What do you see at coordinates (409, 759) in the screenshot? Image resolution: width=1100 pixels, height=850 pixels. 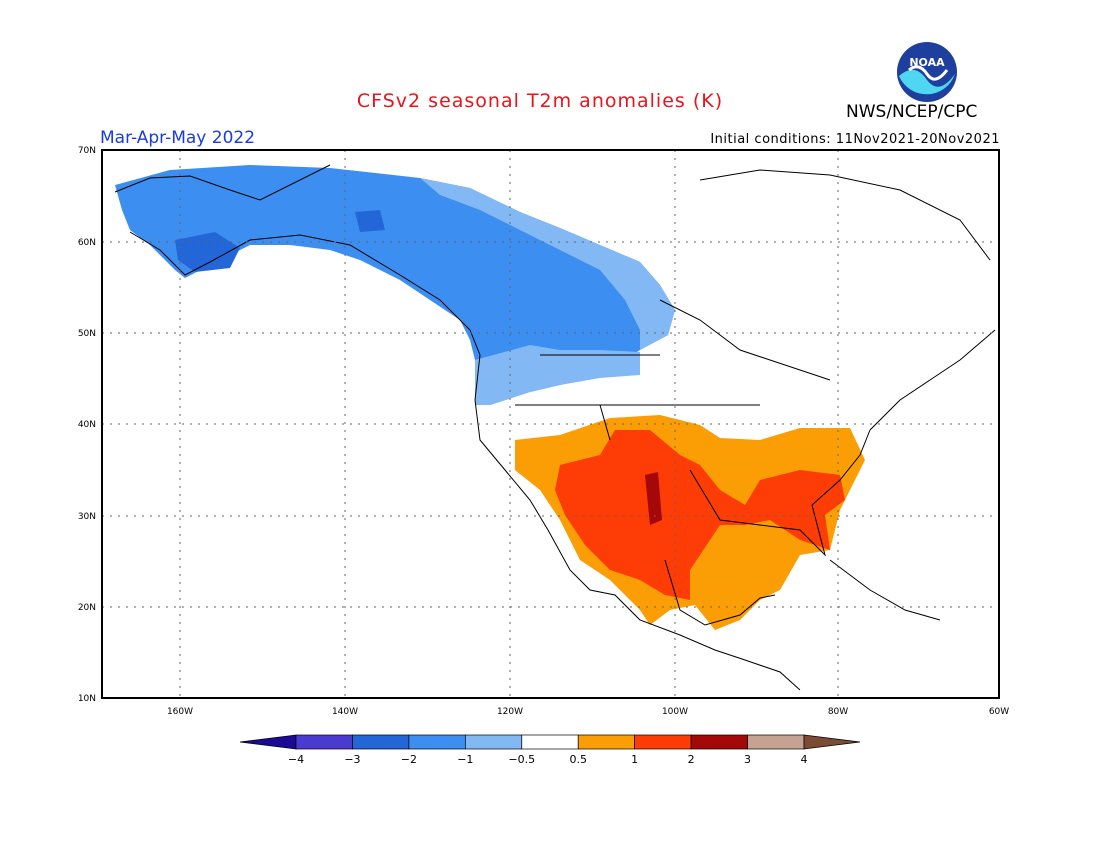 I see `colorbar-tick-label: −2` at bounding box center [409, 759].